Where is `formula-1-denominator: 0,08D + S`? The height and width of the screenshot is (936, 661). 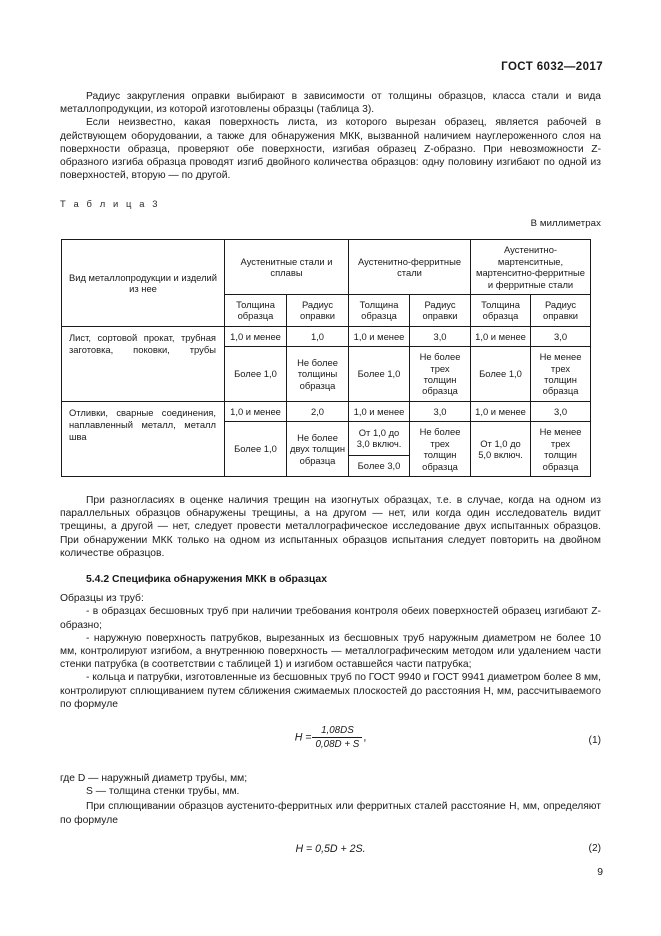 formula-1-denominator: 0,08D + S is located at coordinates (337, 743).